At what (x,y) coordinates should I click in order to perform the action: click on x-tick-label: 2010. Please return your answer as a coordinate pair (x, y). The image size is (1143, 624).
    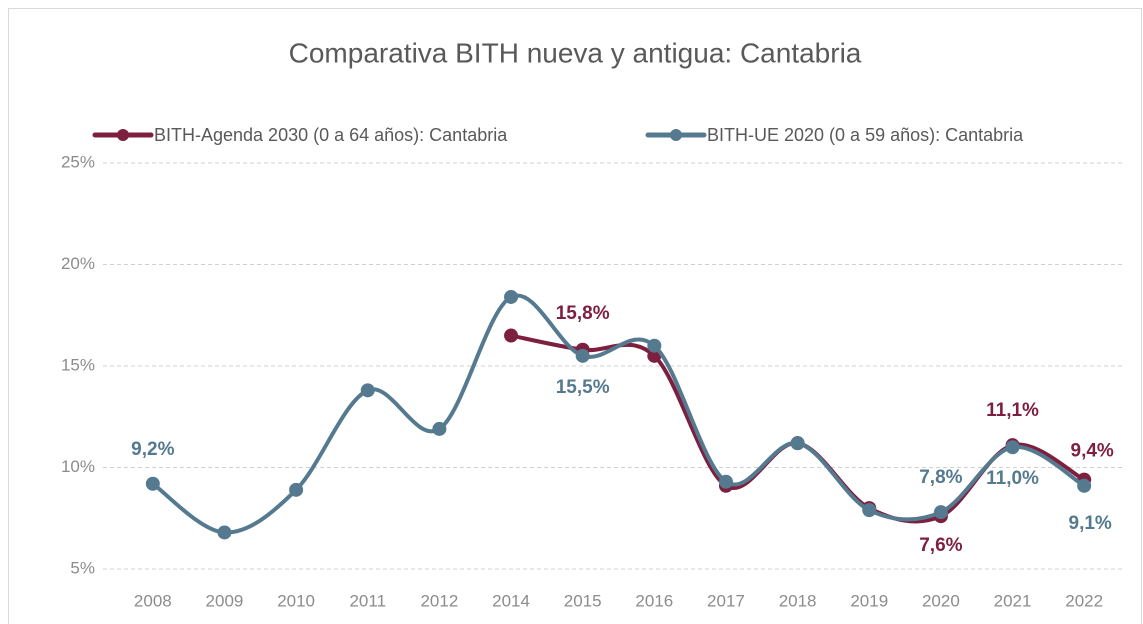
    Looking at the image, I should click on (296, 600).